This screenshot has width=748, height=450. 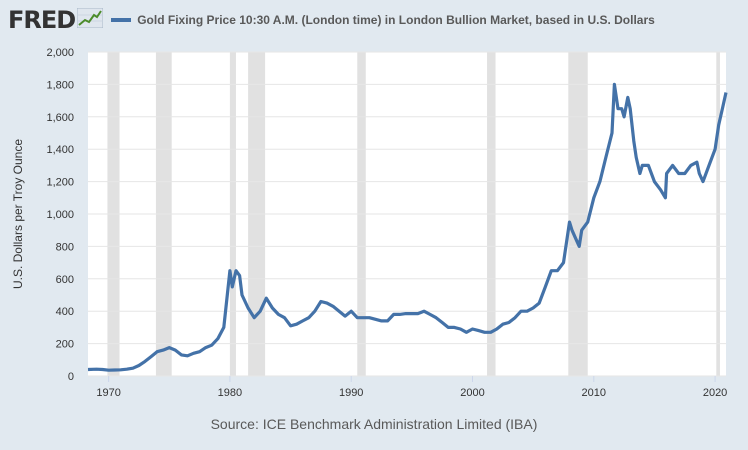 I want to click on y-axis-label: U.S. Dollars per Troy Ounce, so click(x=18, y=214).